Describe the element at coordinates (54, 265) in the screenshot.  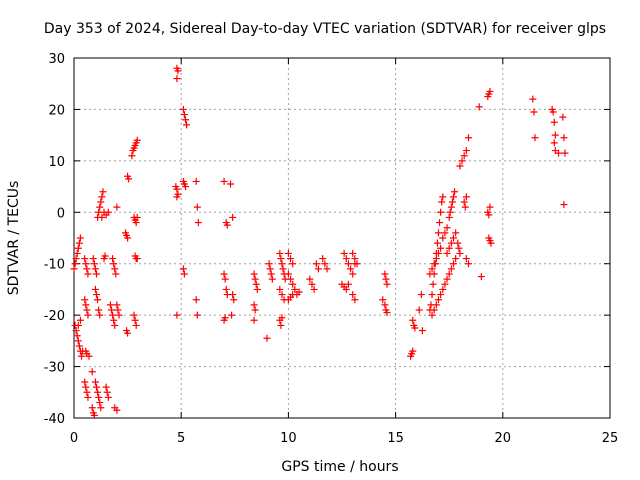
I see `y-tick-label: -10` at that location.